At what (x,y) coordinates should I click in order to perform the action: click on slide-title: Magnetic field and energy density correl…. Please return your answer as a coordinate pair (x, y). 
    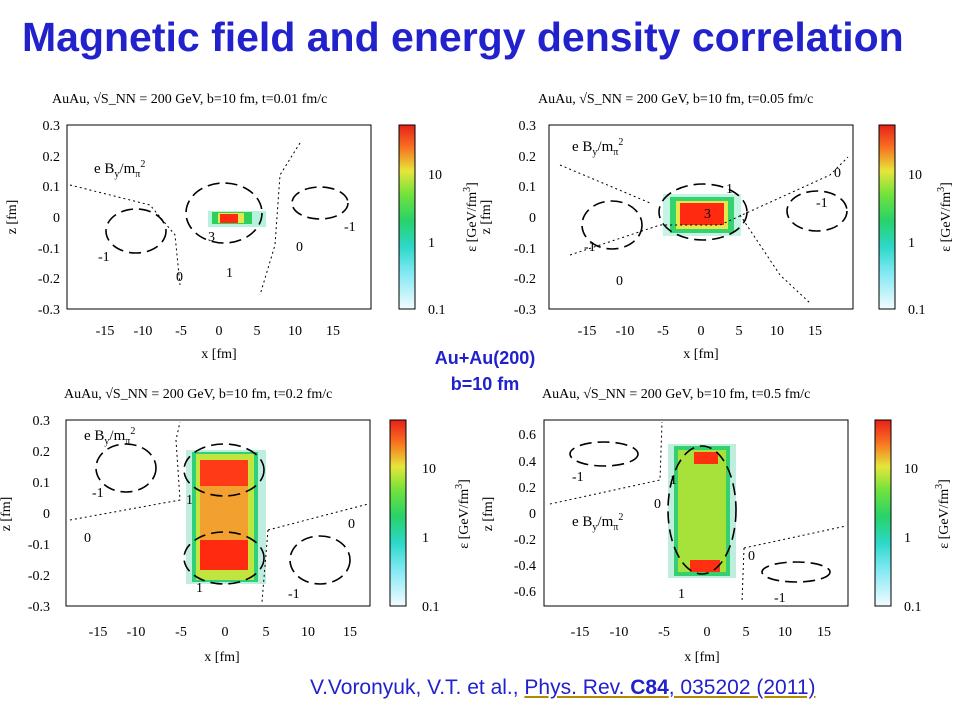
    Looking at the image, I should click on (463, 37).